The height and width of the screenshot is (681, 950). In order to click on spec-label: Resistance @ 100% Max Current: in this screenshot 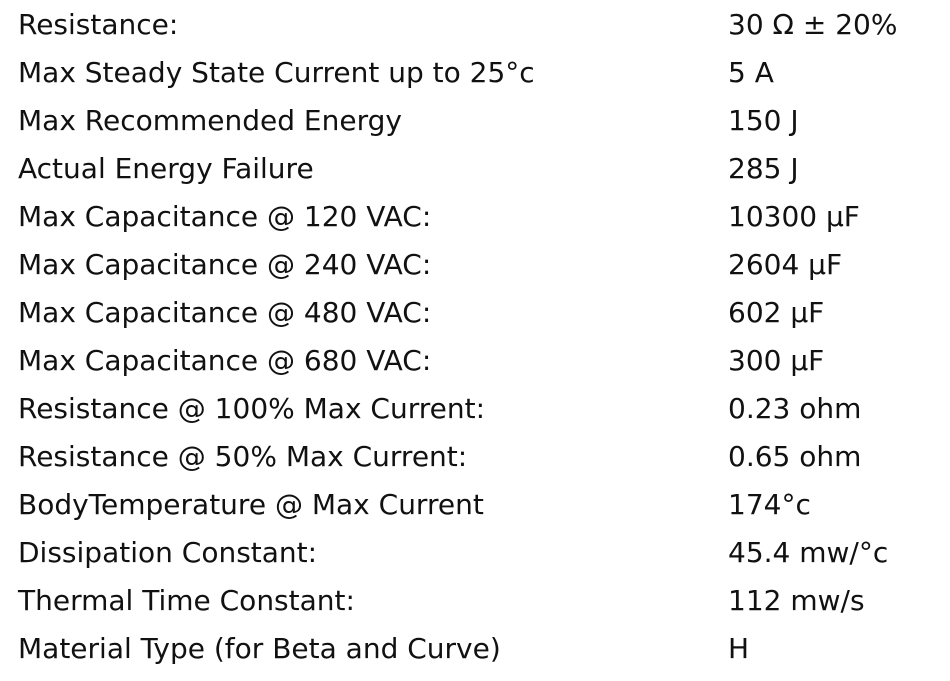, I will do `click(252, 408)`.